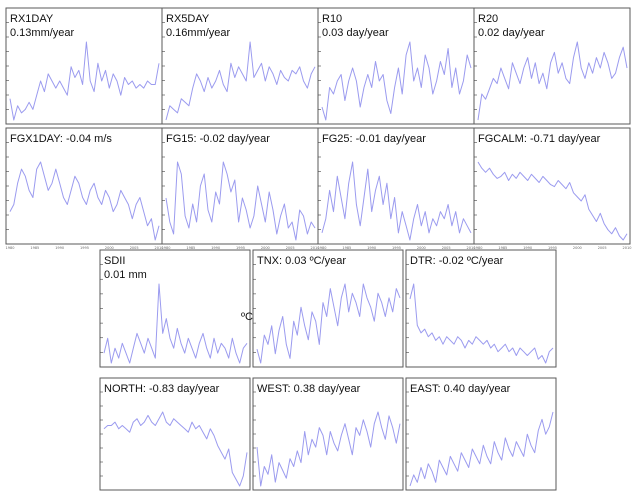 Image resolution: width=633 pixels, height=495 pixels. I want to click on fg25-frame, so click(396, 186).